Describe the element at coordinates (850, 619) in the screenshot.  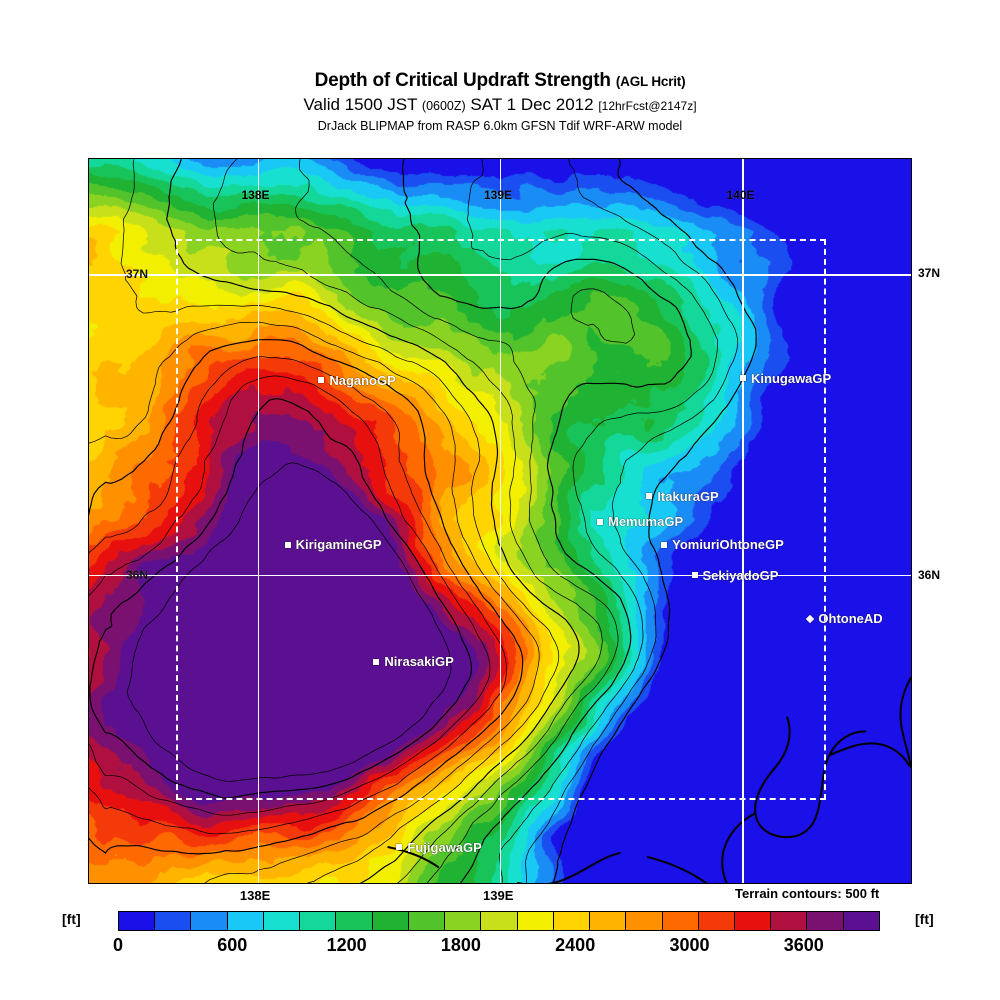
I see `station-label: OhtoneAD` at that location.